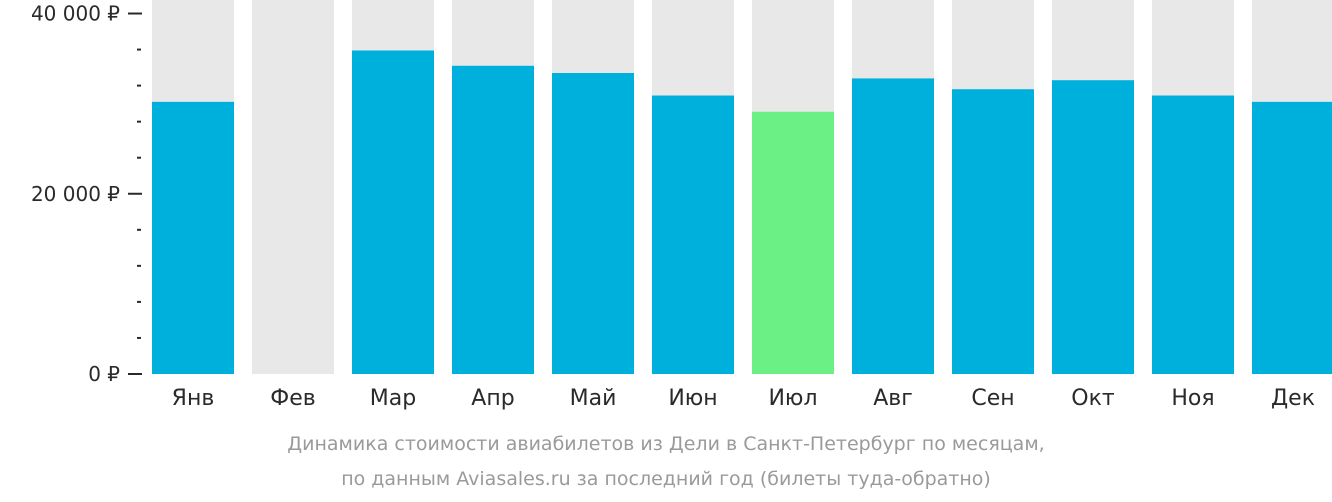 The width and height of the screenshot is (1332, 502). What do you see at coordinates (593, 398) in the screenshot?
I see `x-tick-label: Май` at bounding box center [593, 398].